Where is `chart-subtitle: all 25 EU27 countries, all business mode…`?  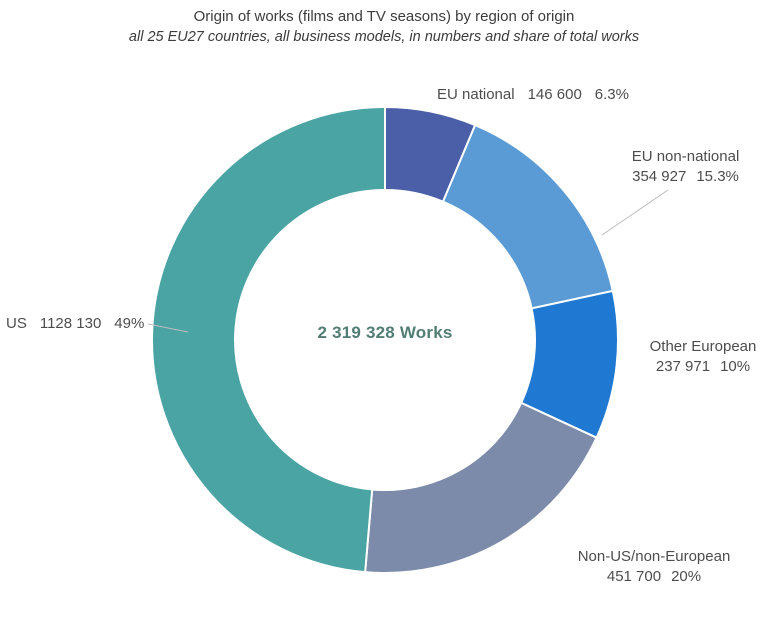
chart-subtitle: all 25 EU27 countries, all business mode… is located at coordinates (384, 37).